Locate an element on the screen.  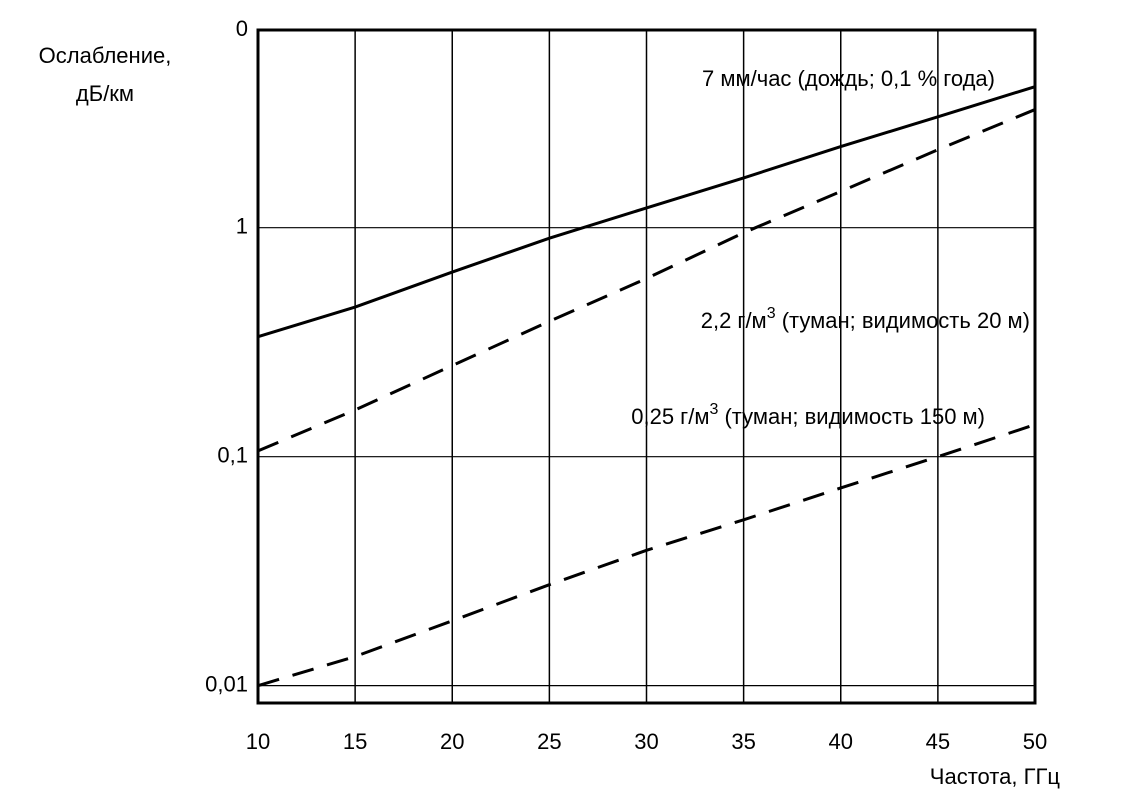
series-label: 0,25 г/м3 (туман; видимость 150 м) is located at coordinates (808, 415).